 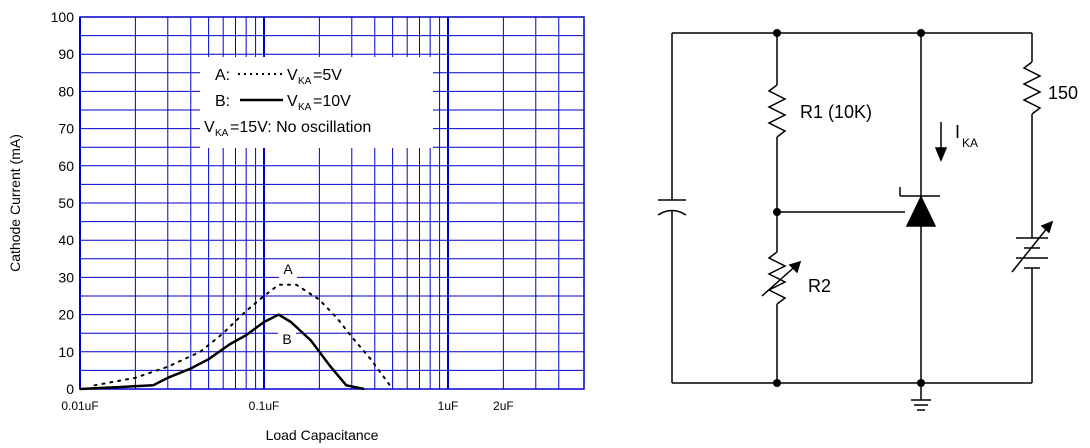 I want to click on curve-b-label-bg, so click(x=287, y=339).